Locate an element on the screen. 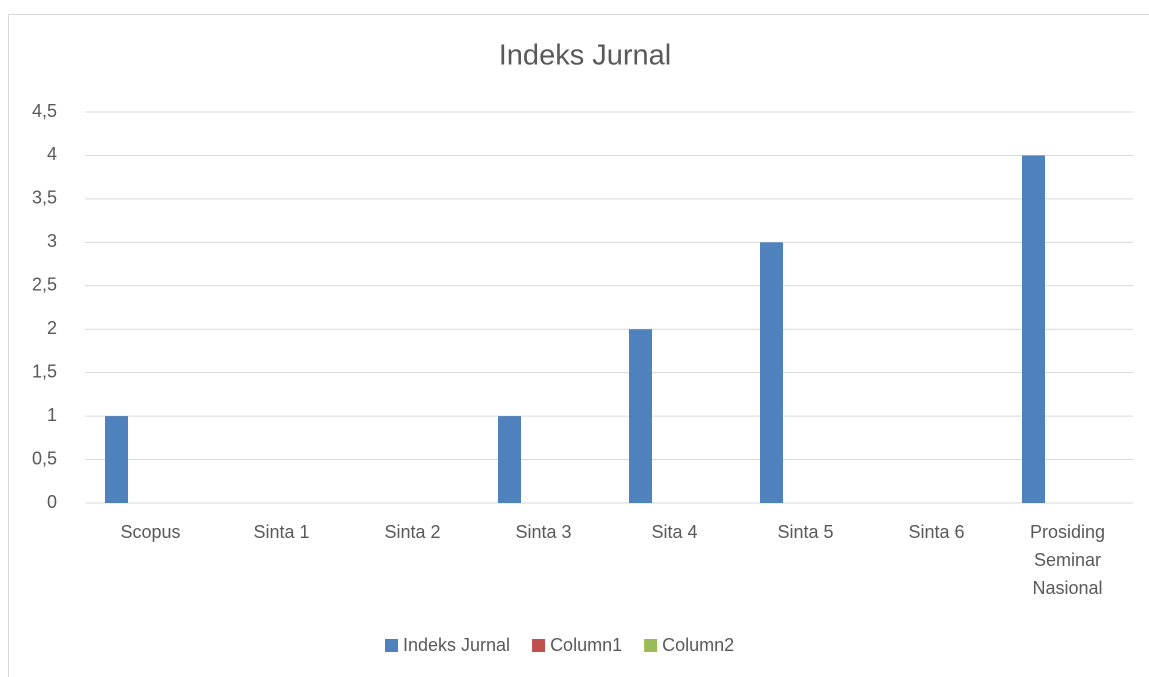 The width and height of the screenshot is (1149, 677). y-tick-label: 0 is located at coordinates (52, 502).